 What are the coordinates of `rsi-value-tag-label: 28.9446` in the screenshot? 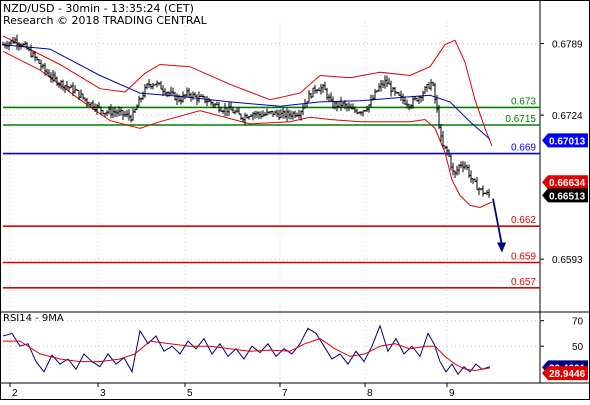 It's located at (567, 374).